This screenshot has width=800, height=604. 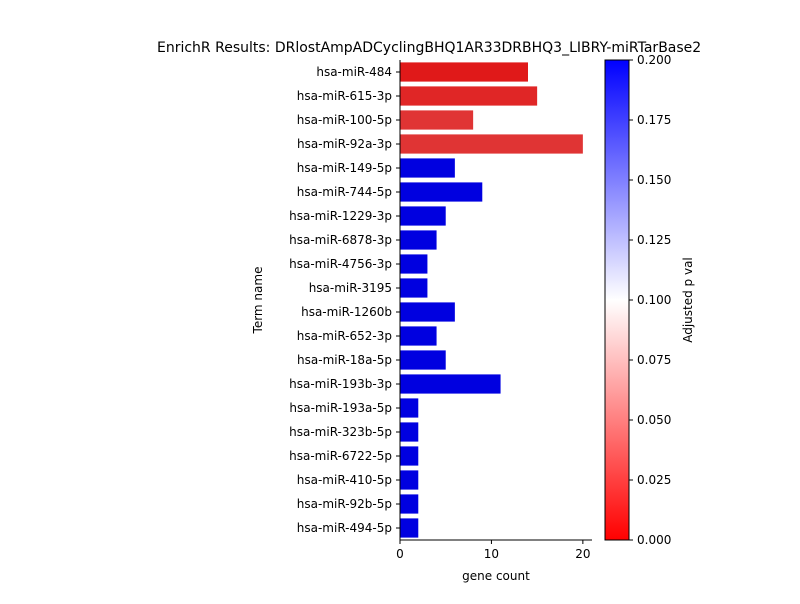 I want to click on colorbar-label: Adjusted p val, so click(x=688, y=300).